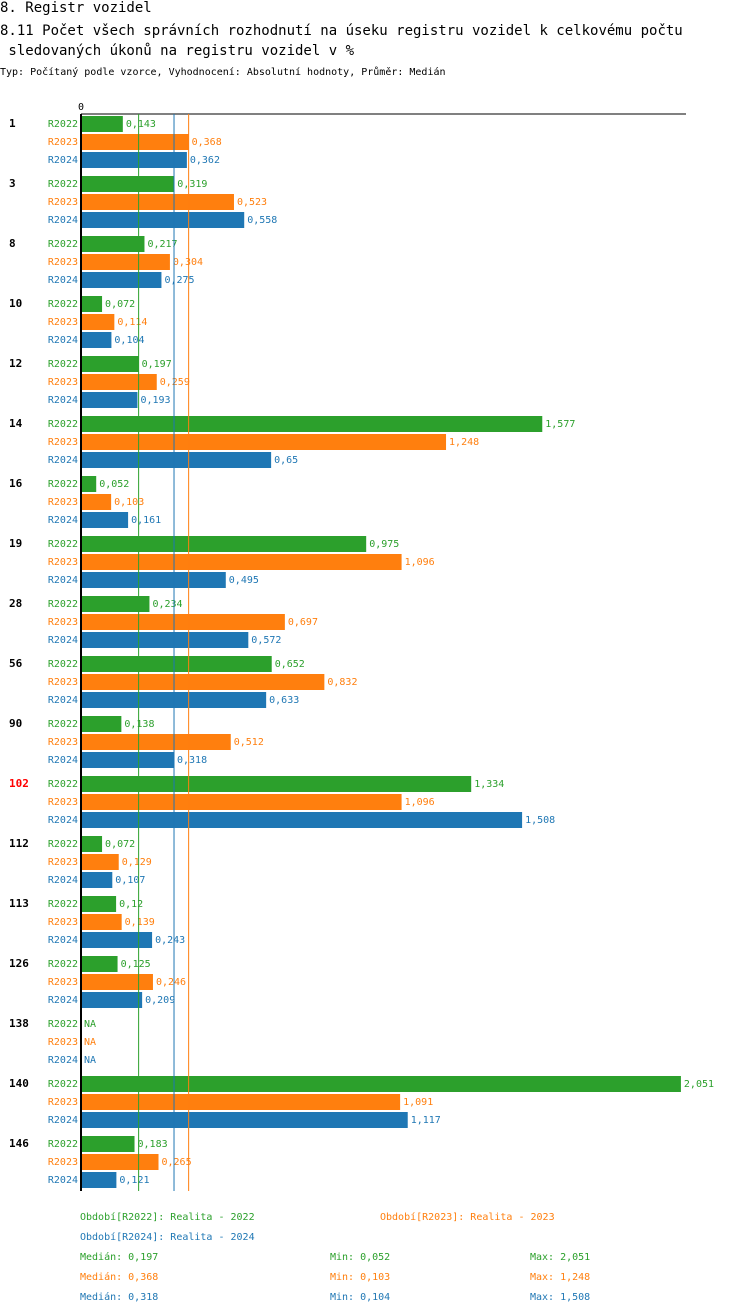 This screenshot has height=1314, width=750. Describe the element at coordinates (560, 1277) in the screenshot. I see `stat-max-R2023: Max: 1,248` at that location.